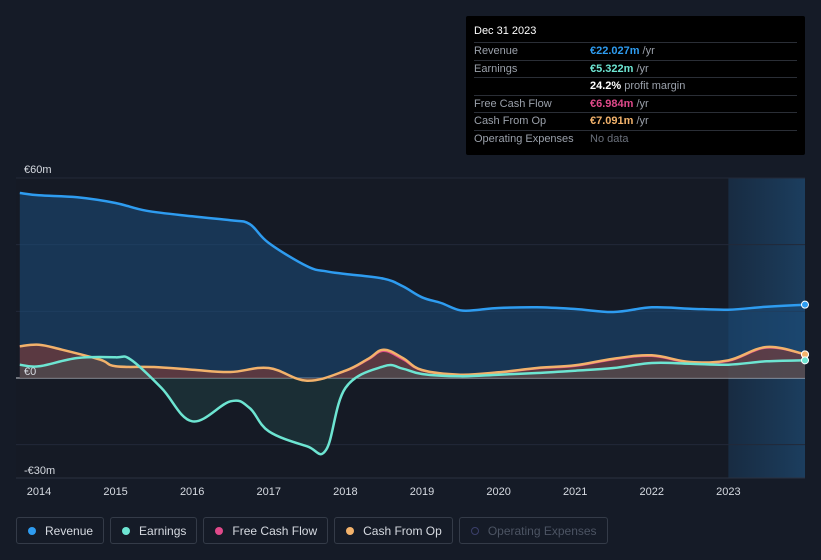 The image size is (821, 560). I want to click on tooltip-row-value: €5.322m, so click(612, 68).